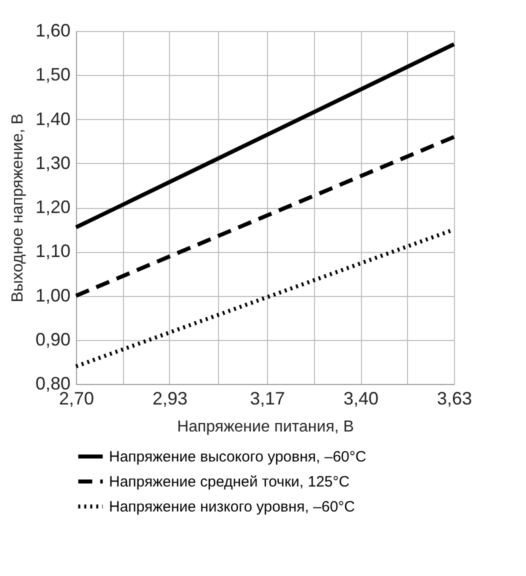 The image size is (526, 576). What do you see at coordinates (17, 208) in the screenshot?
I see `y-axis-title: Выходное напряжение, В` at bounding box center [17, 208].